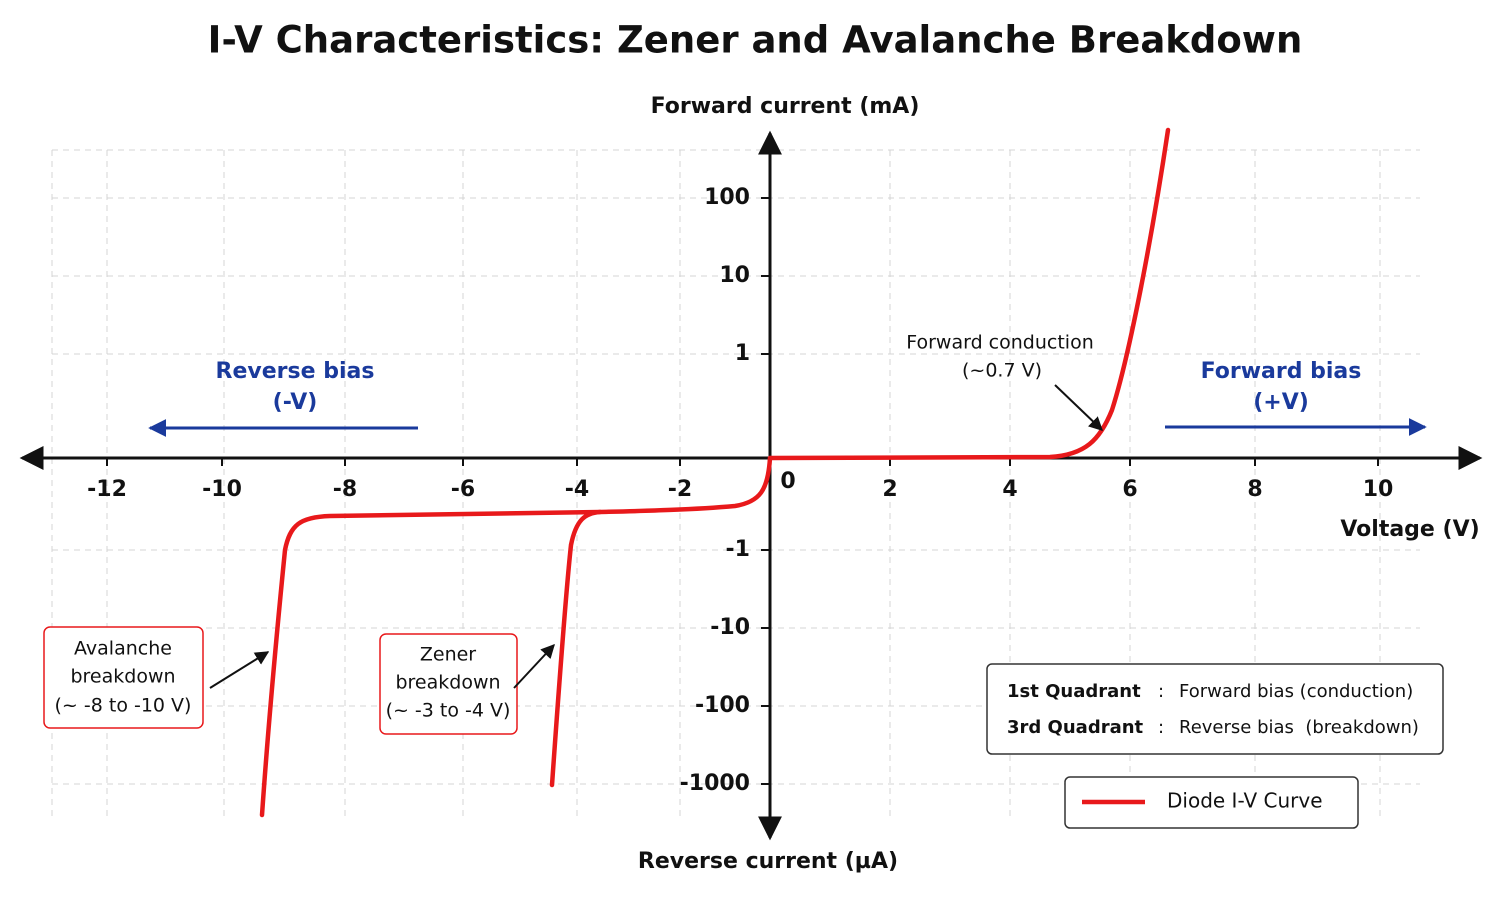 This screenshot has height=900, width=1500. What do you see at coordinates (1254, 489) in the screenshot?
I see `x-tick-label: 8` at bounding box center [1254, 489].